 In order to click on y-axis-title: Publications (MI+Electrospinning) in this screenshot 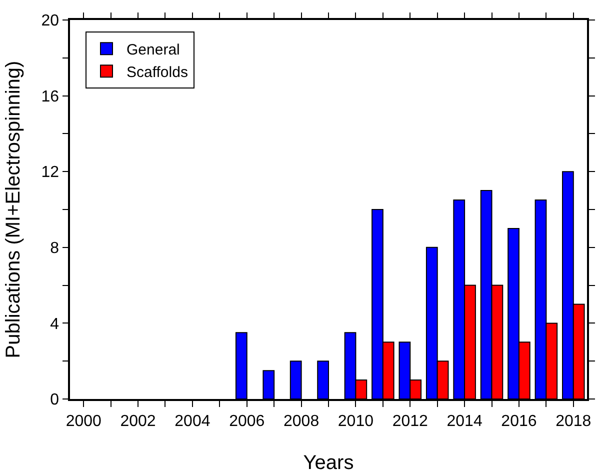, I will do `click(13, 209)`.